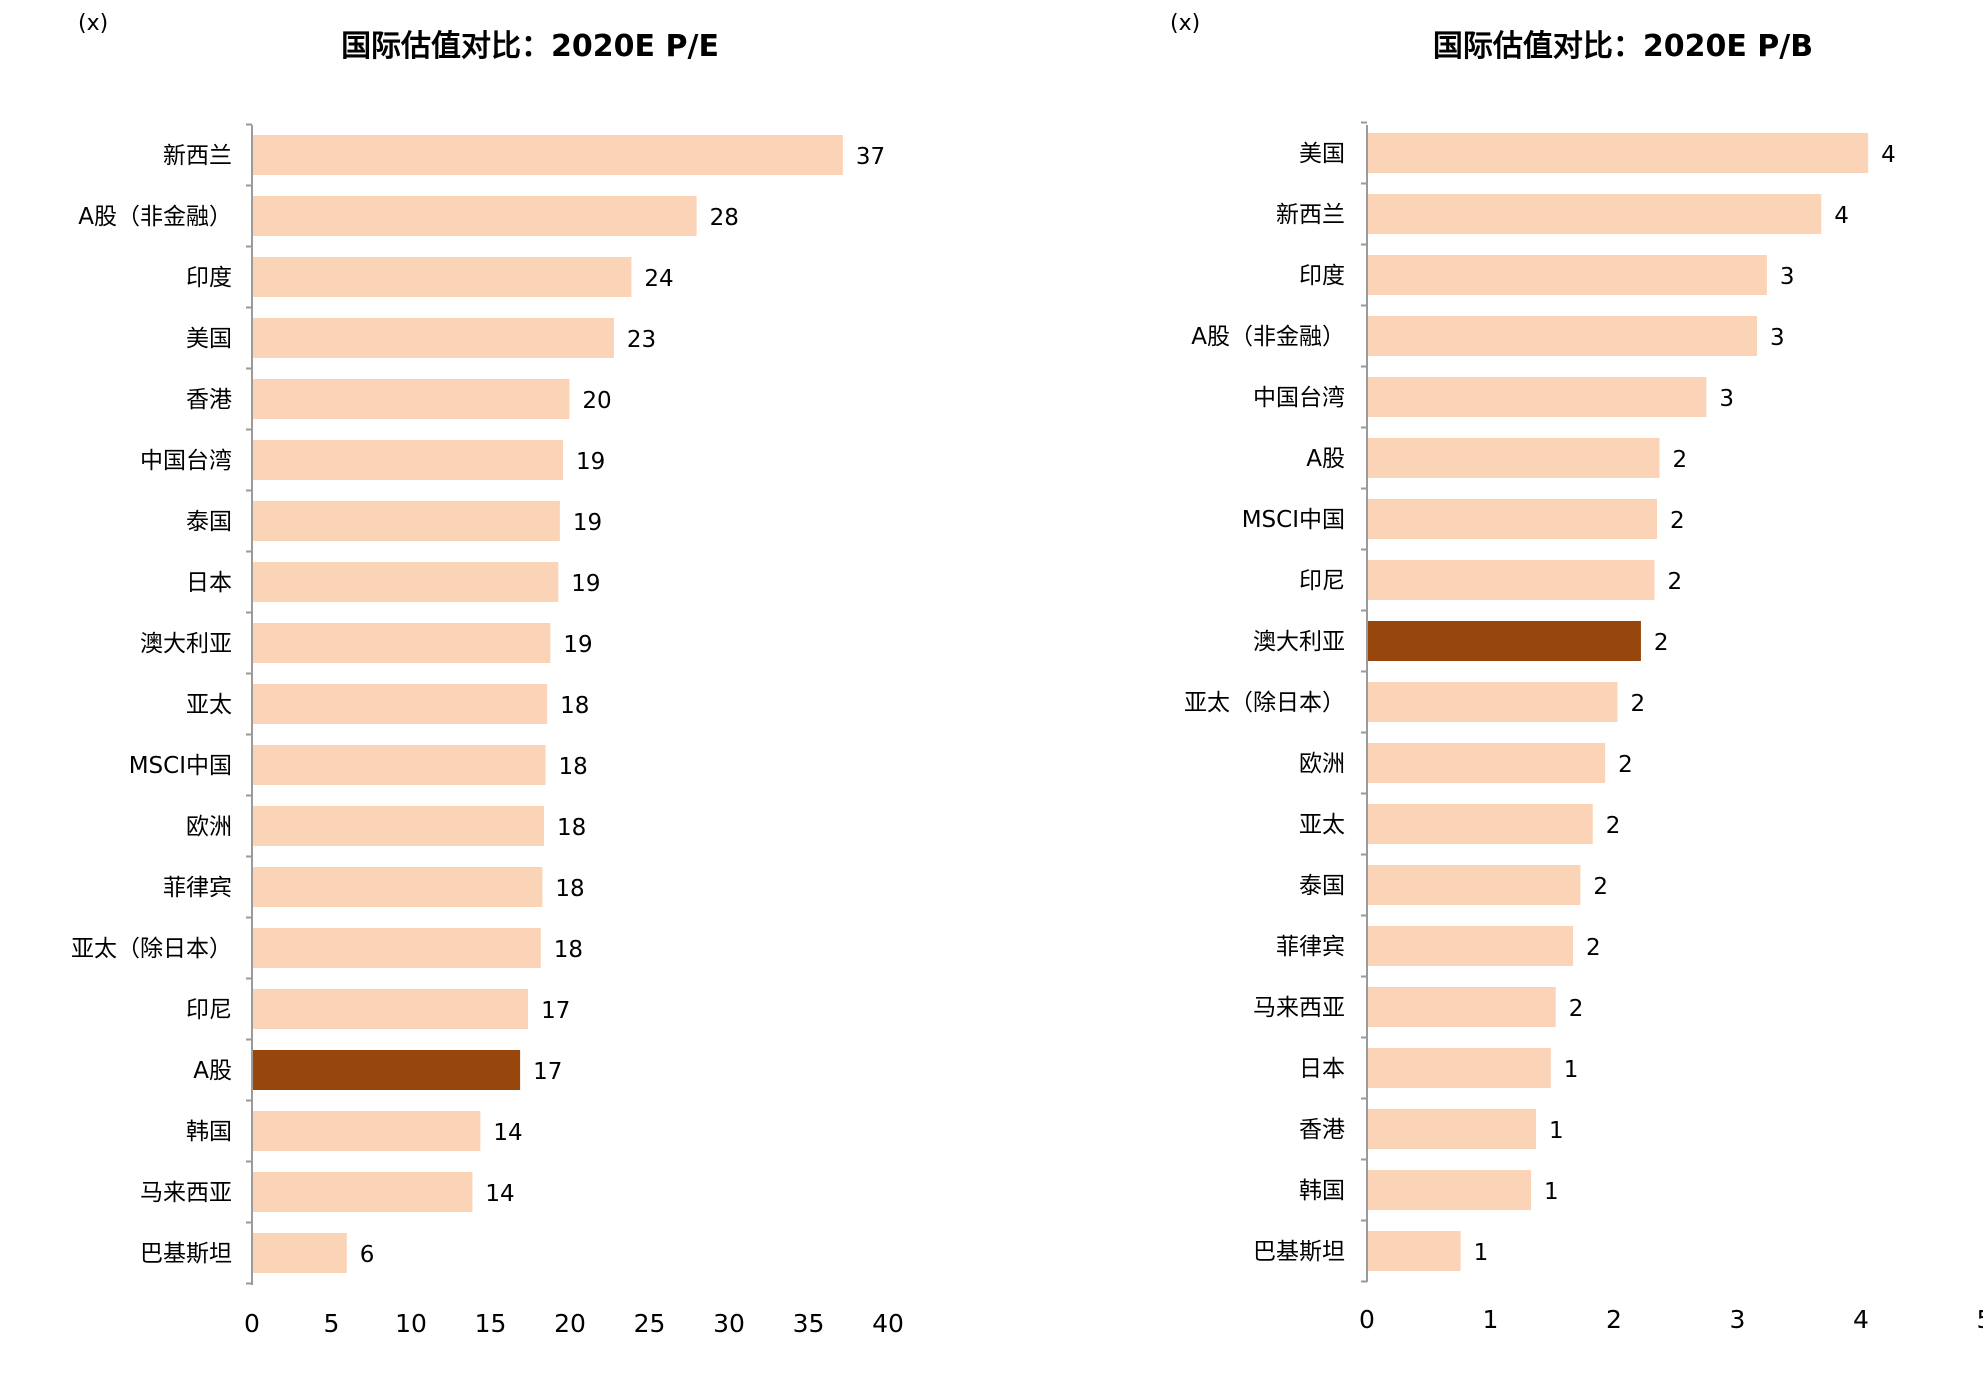  What do you see at coordinates (1841, 216) in the screenshot?
I see `value-label: 4` at bounding box center [1841, 216].